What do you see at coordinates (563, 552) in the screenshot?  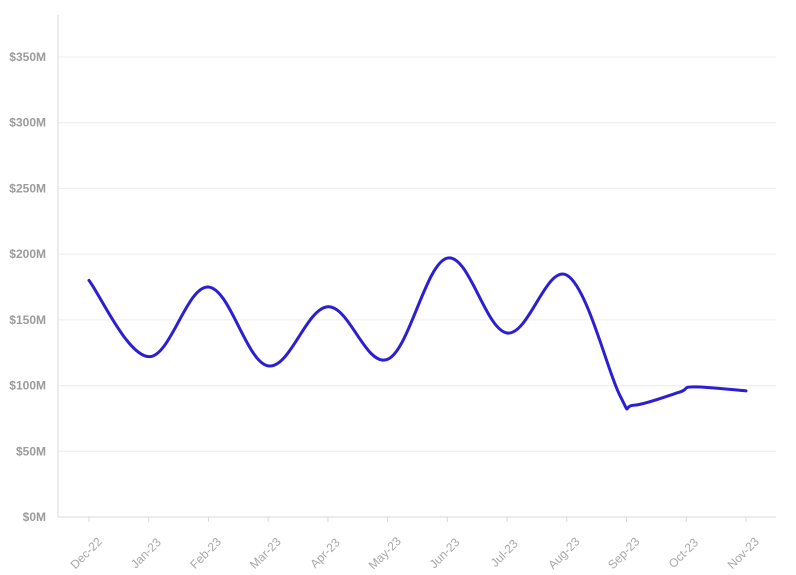 I see `x-tick-label: Aug-23` at bounding box center [563, 552].